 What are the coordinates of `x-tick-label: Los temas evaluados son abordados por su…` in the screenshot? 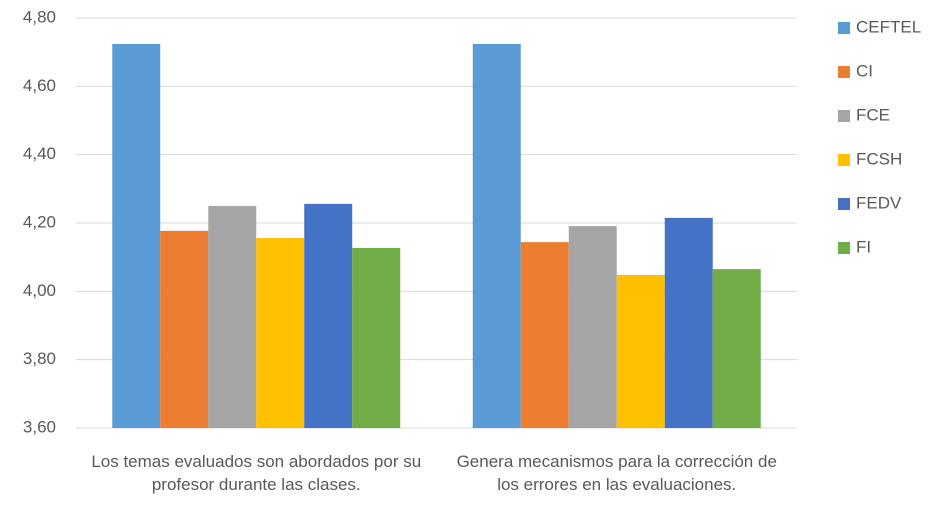 It's located at (256, 473).